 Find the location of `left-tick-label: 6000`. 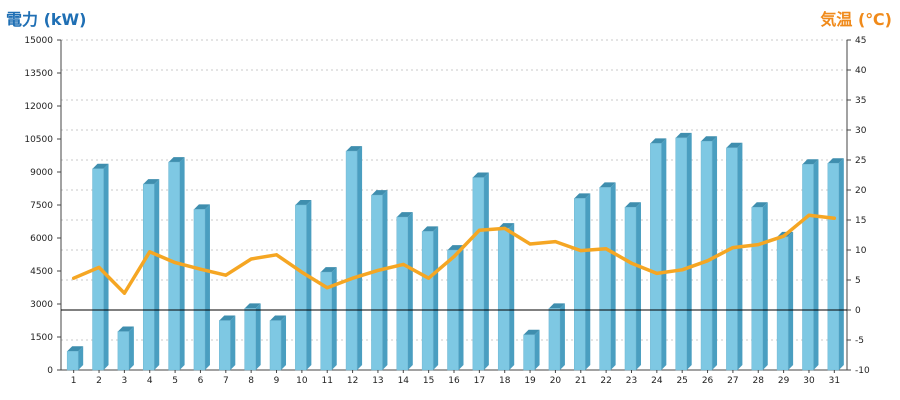

left-tick-label: 6000 is located at coordinates (41, 239).